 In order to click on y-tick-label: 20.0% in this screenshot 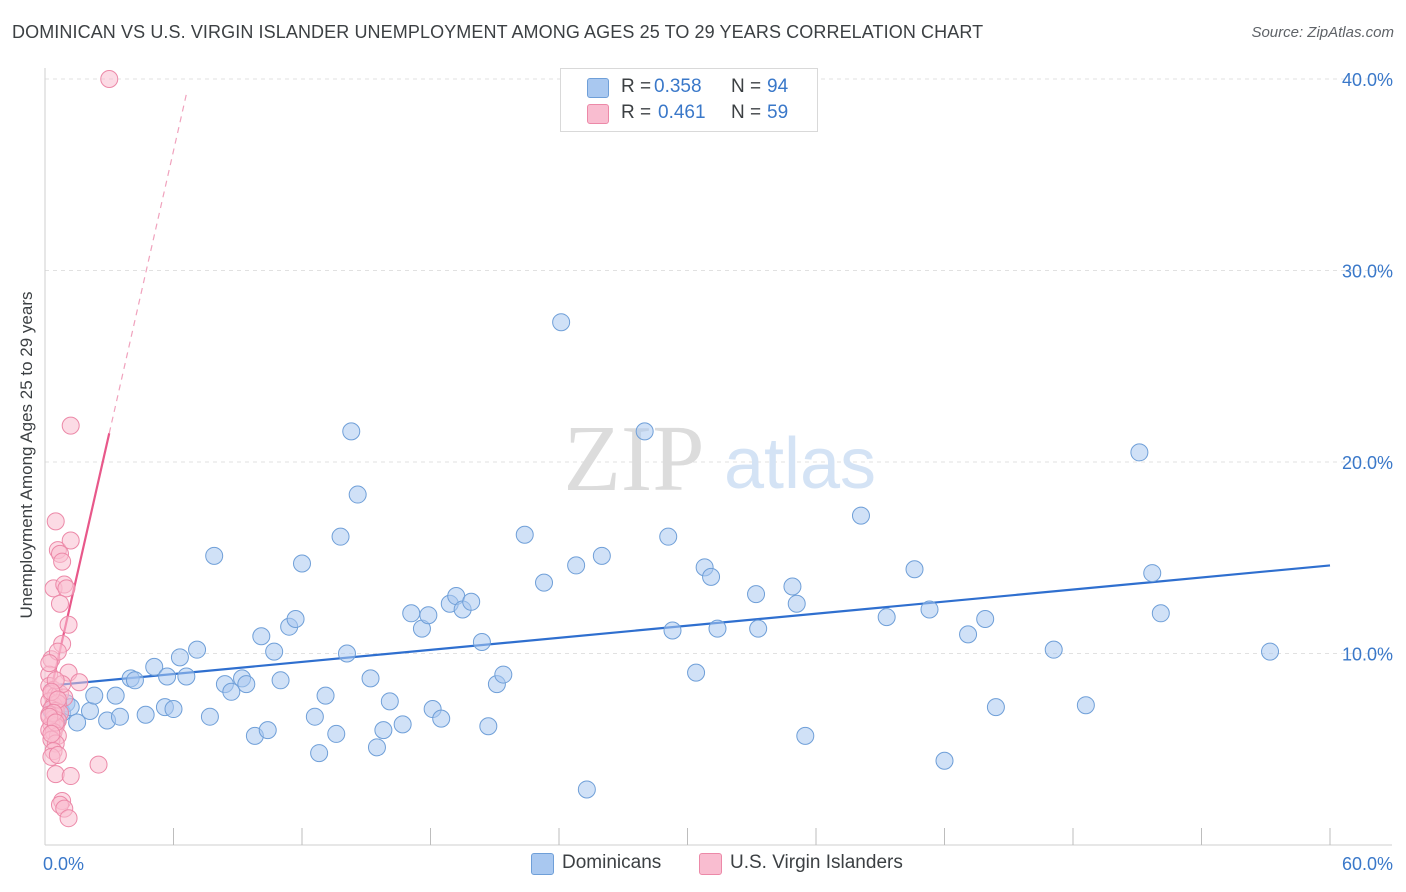, I will do `click(1367, 463)`.